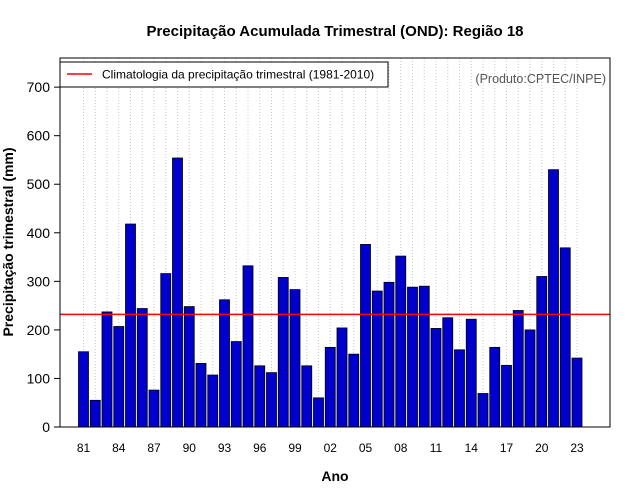 The height and width of the screenshot is (500, 640). What do you see at coordinates (46, 427) in the screenshot?
I see `y-tick-label: 0` at bounding box center [46, 427].